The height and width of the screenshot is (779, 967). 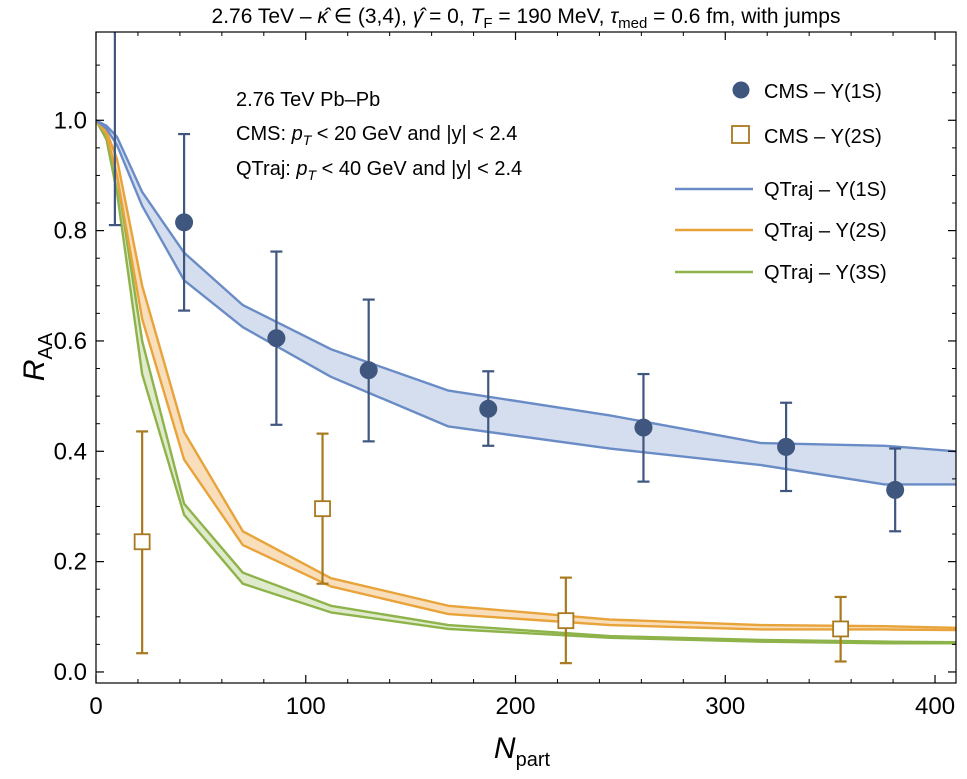 What do you see at coordinates (70, 231) in the screenshot?
I see `y-tick-label: 0.8` at bounding box center [70, 231].